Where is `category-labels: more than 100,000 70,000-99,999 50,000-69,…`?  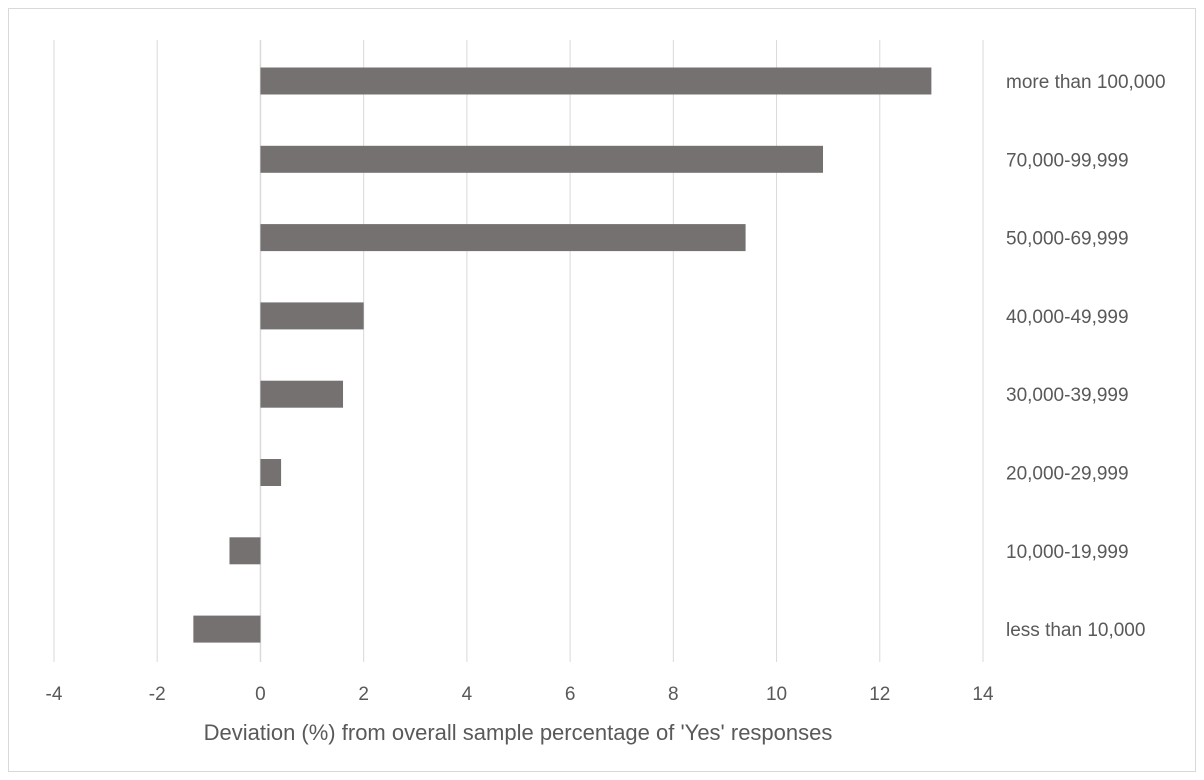 category-labels: more than 100,000 70,000-99,999 50,000-69,… is located at coordinates (1086, 356).